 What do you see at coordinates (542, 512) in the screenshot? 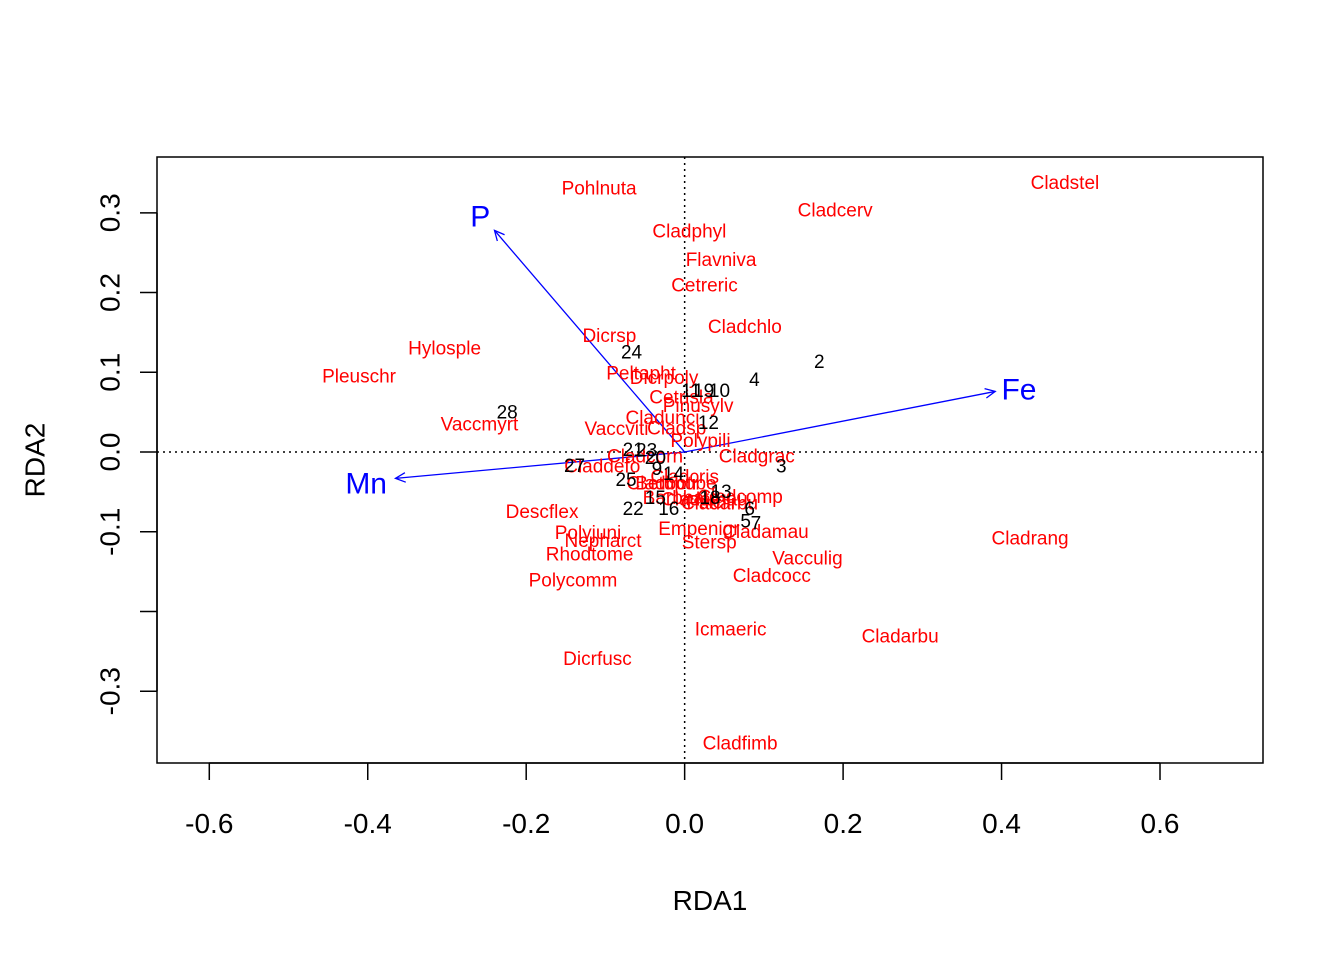
I see `species-label: Descflex` at bounding box center [542, 512].